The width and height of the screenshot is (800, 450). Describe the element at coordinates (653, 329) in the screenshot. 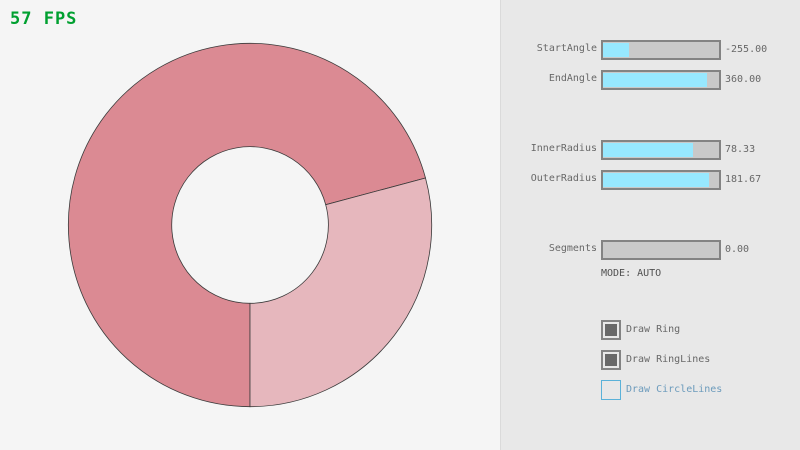

I see `checkbox-label: Draw Ring` at that location.